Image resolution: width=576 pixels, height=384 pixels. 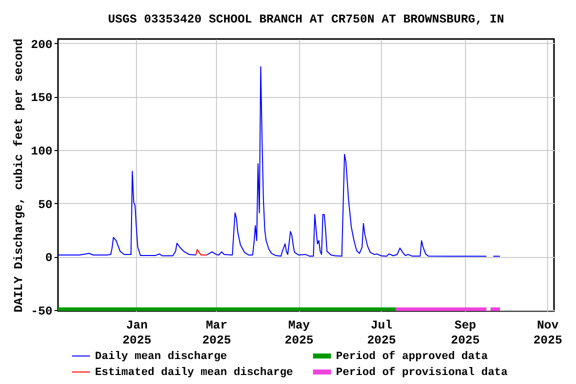 I want to click on x-tick-label: May 2025, so click(x=299, y=333).